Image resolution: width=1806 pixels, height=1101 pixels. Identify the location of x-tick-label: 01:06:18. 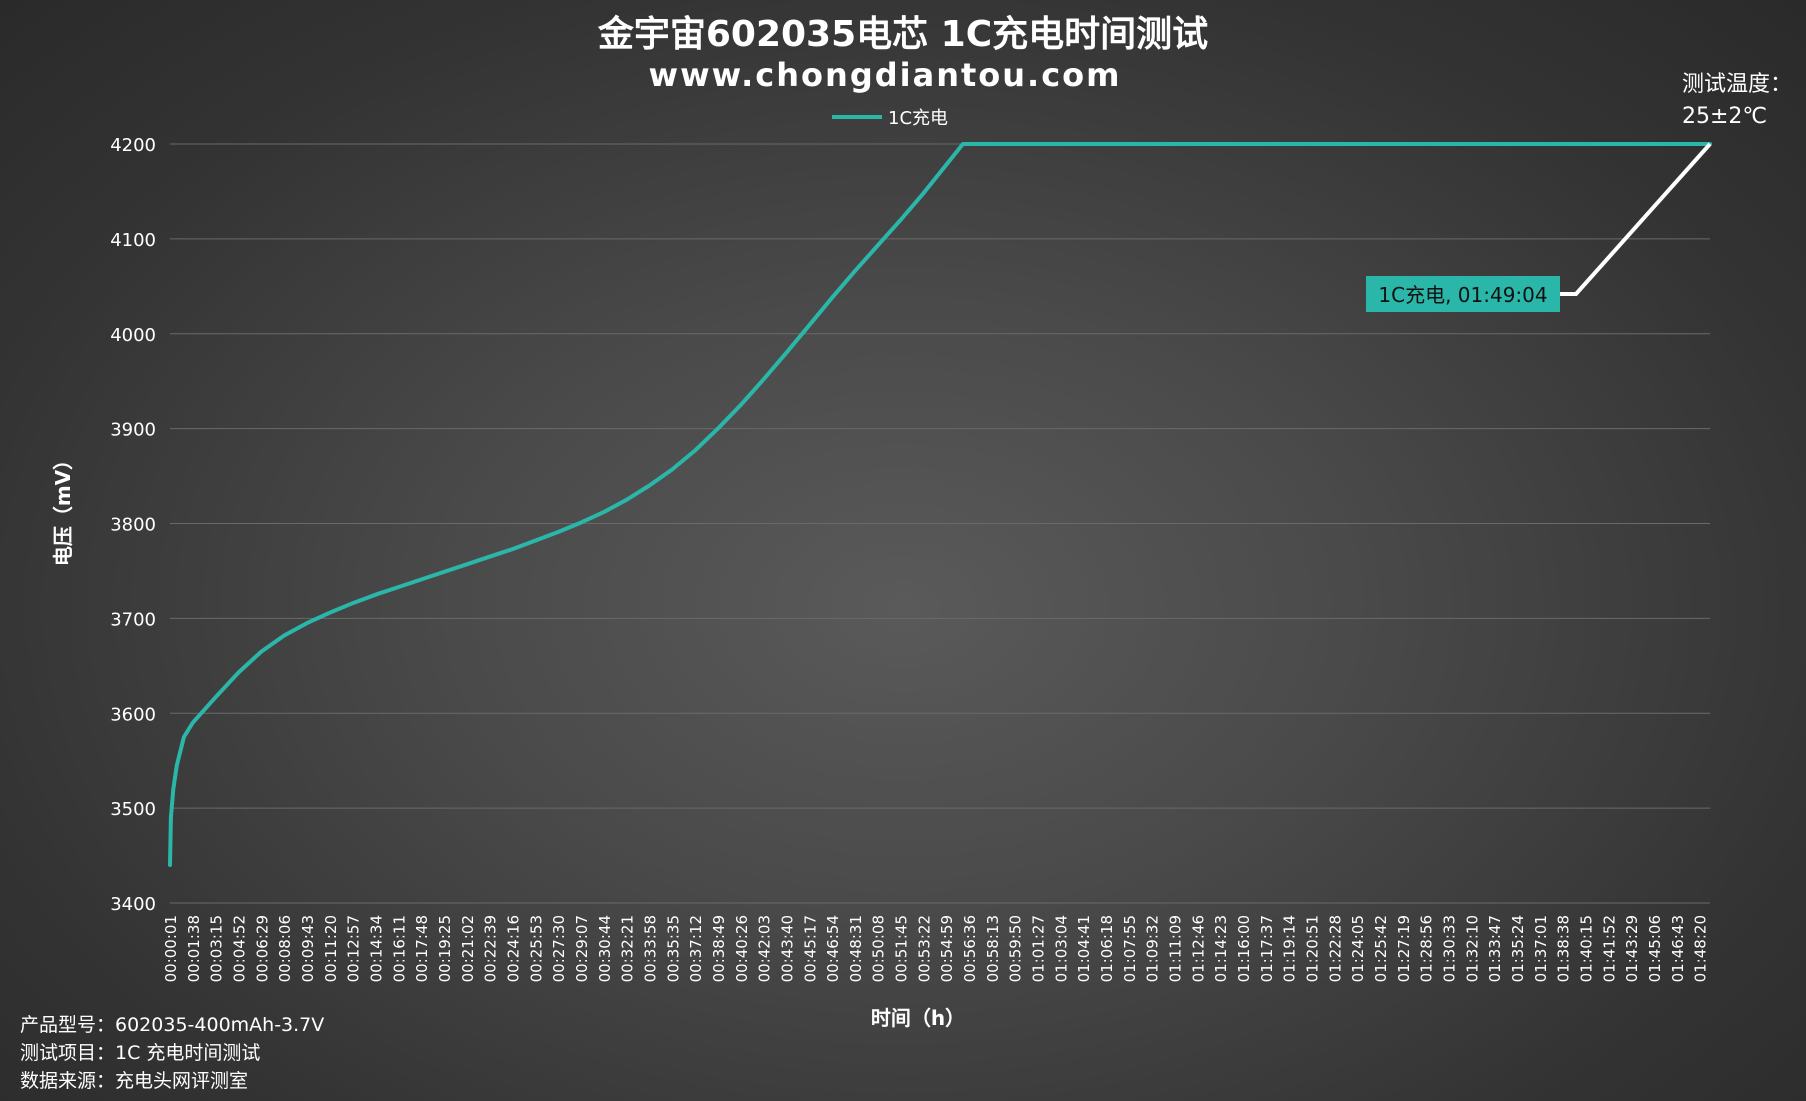
(1107, 948).